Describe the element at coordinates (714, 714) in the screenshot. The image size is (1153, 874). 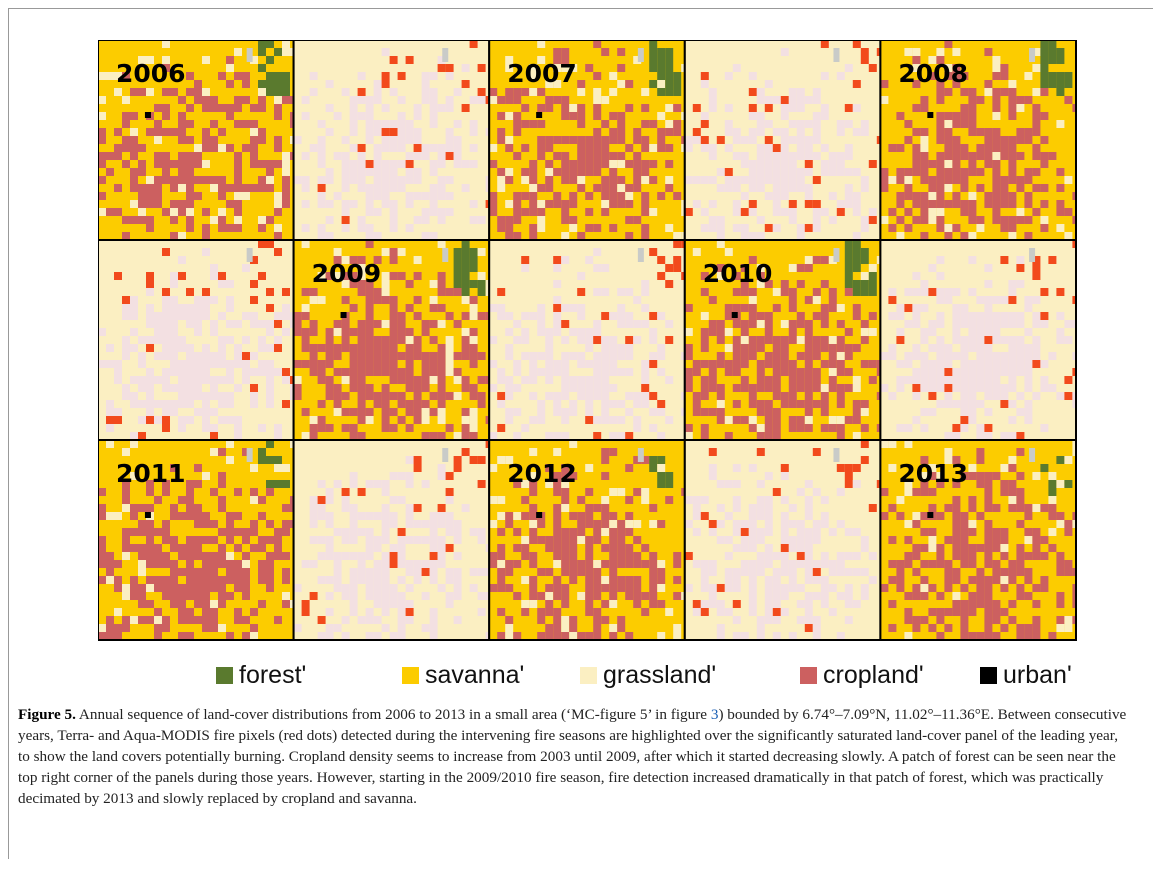
I see `figure-link: 3` at that location.